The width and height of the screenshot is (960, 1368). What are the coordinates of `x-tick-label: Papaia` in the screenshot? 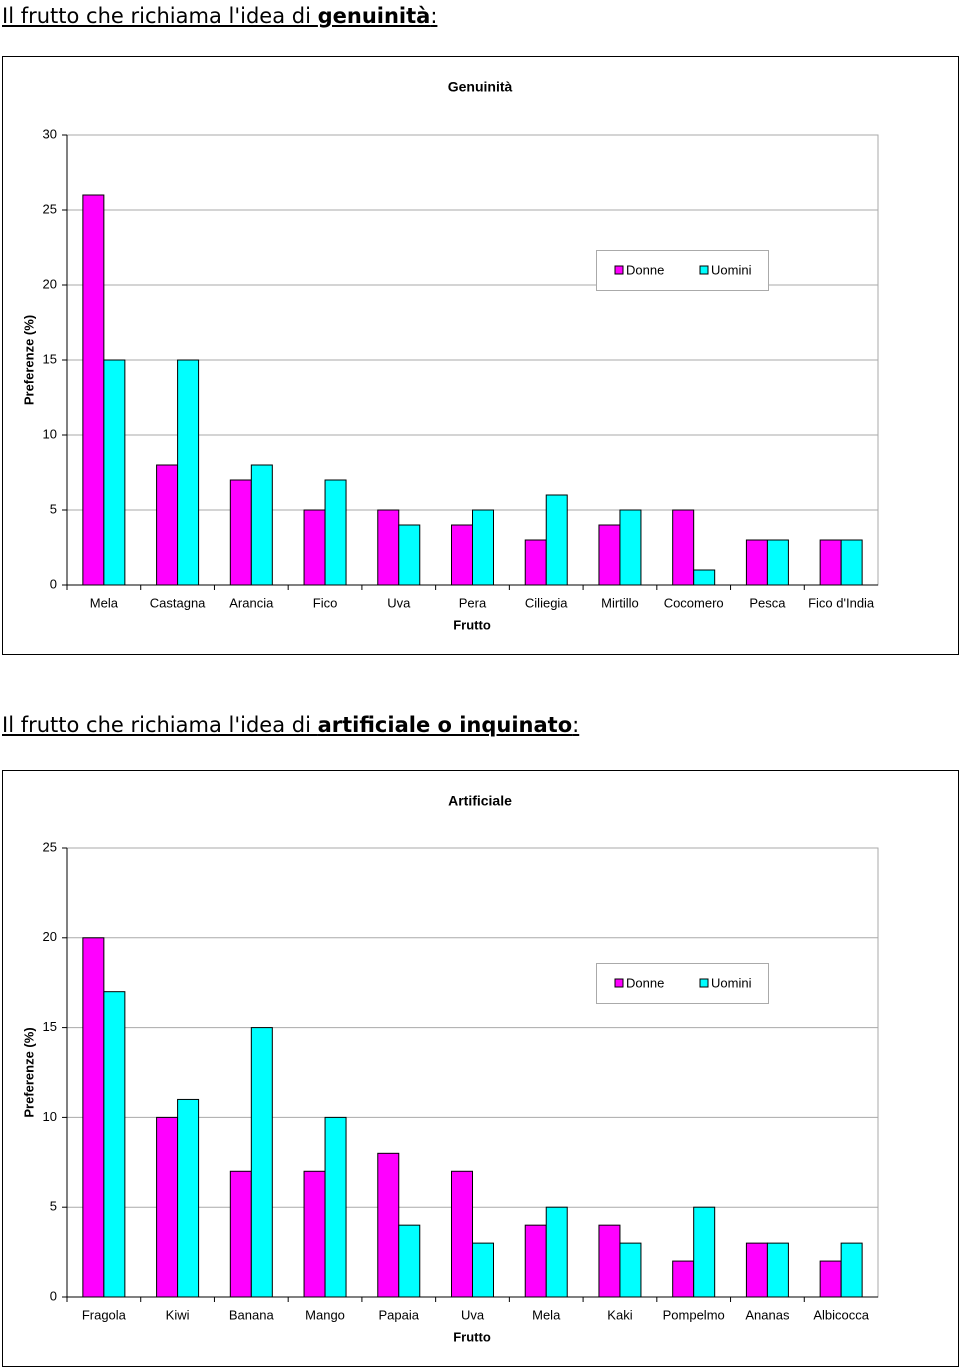 It's located at (399, 1314).